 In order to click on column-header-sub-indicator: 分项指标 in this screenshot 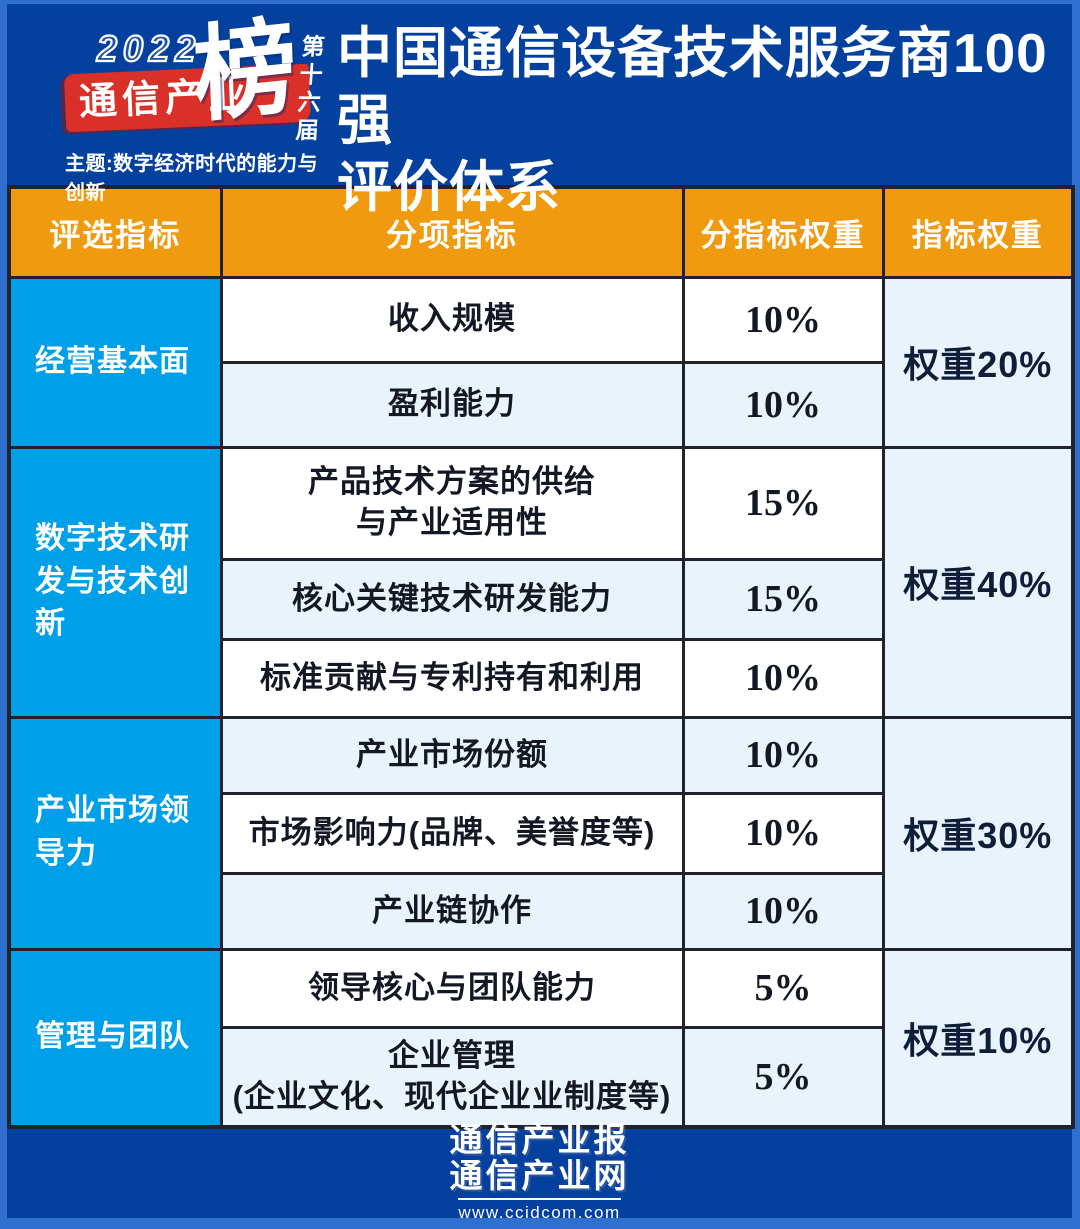, I will do `click(452, 232)`.